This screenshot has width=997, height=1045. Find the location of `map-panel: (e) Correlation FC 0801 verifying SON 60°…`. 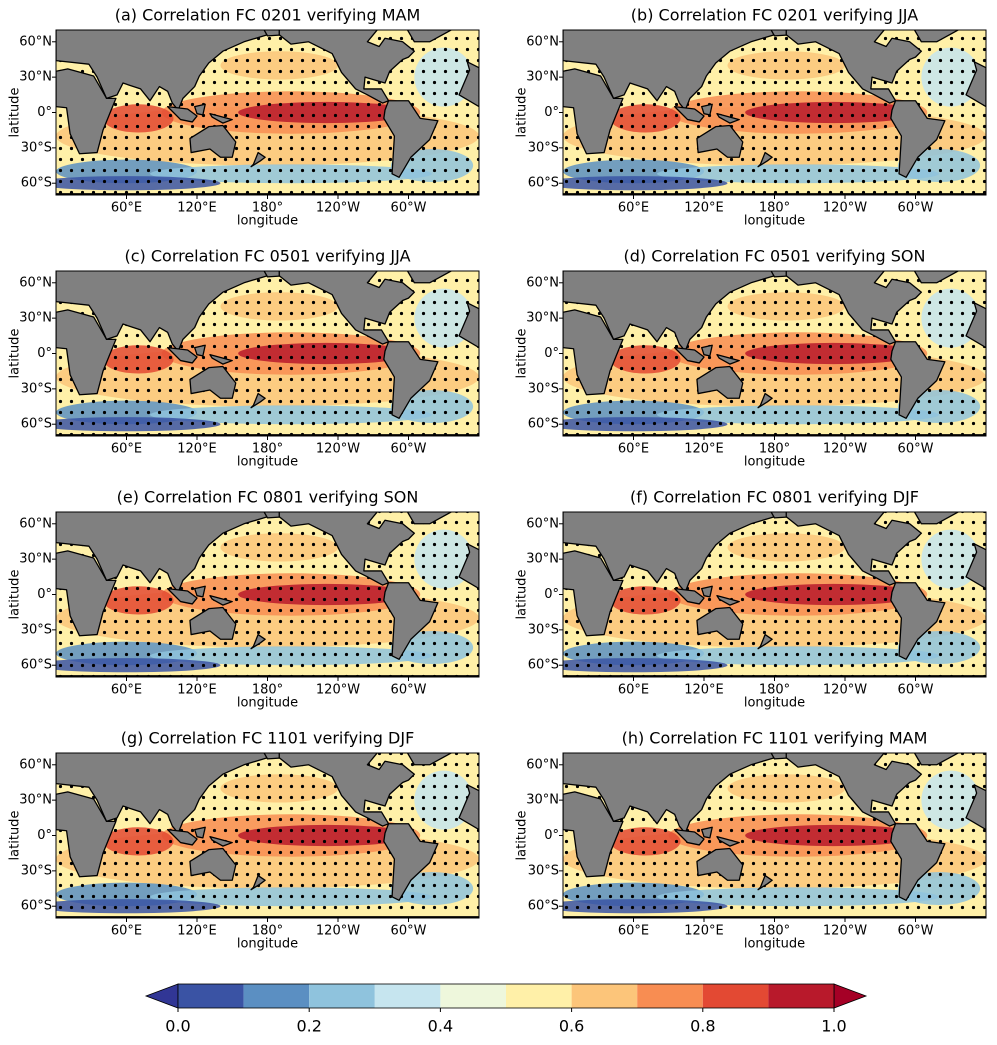

map-panel: (e) Correlation FC 0801 verifying SON 60°… is located at coordinates (244, 599).